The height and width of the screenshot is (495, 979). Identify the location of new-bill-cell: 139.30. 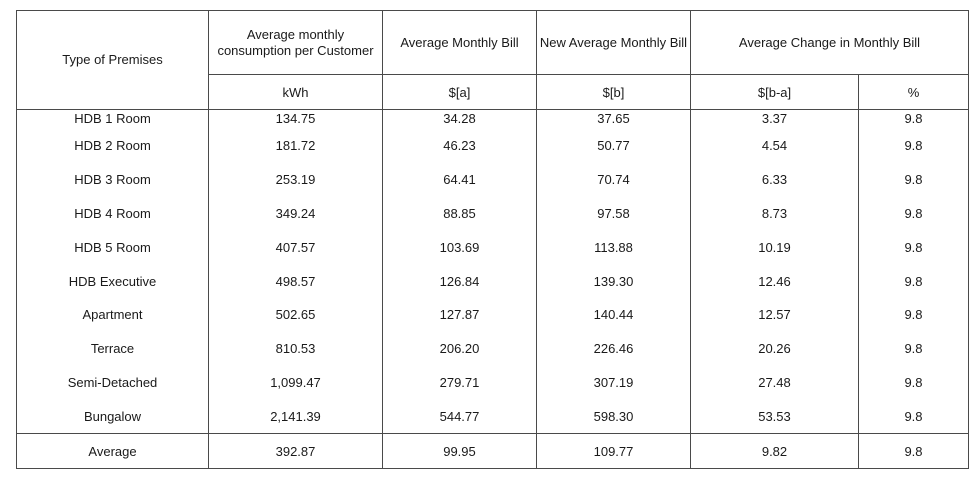
(613, 281).